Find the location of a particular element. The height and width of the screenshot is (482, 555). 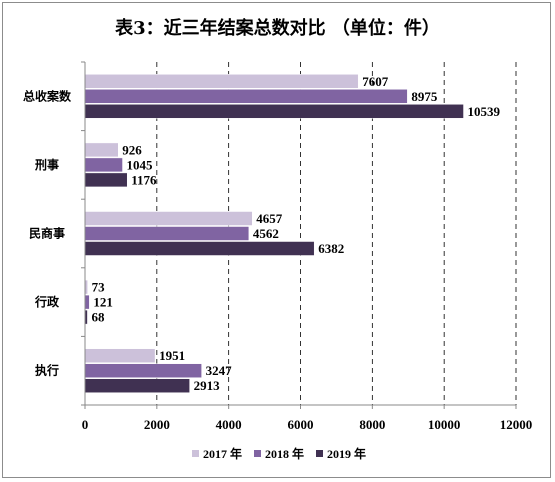

data-label: 8975 is located at coordinates (424, 96).